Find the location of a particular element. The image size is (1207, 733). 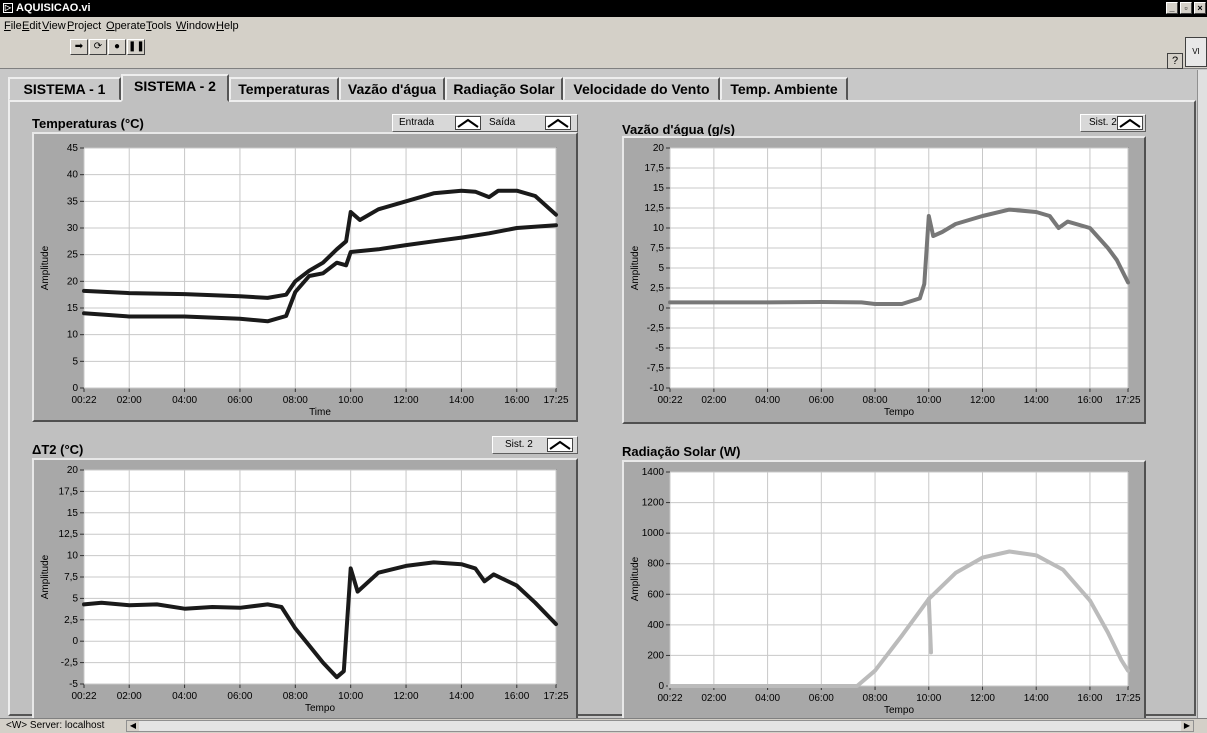

y-tick-label: 35 is located at coordinates (73, 201).